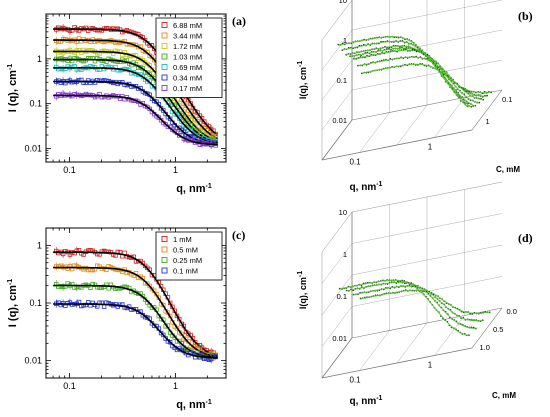 The image size is (550, 417). What do you see at coordinates (512, 311) in the screenshot?
I see `z-tick-label-d: 0.0` at bounding box center [512, 311].